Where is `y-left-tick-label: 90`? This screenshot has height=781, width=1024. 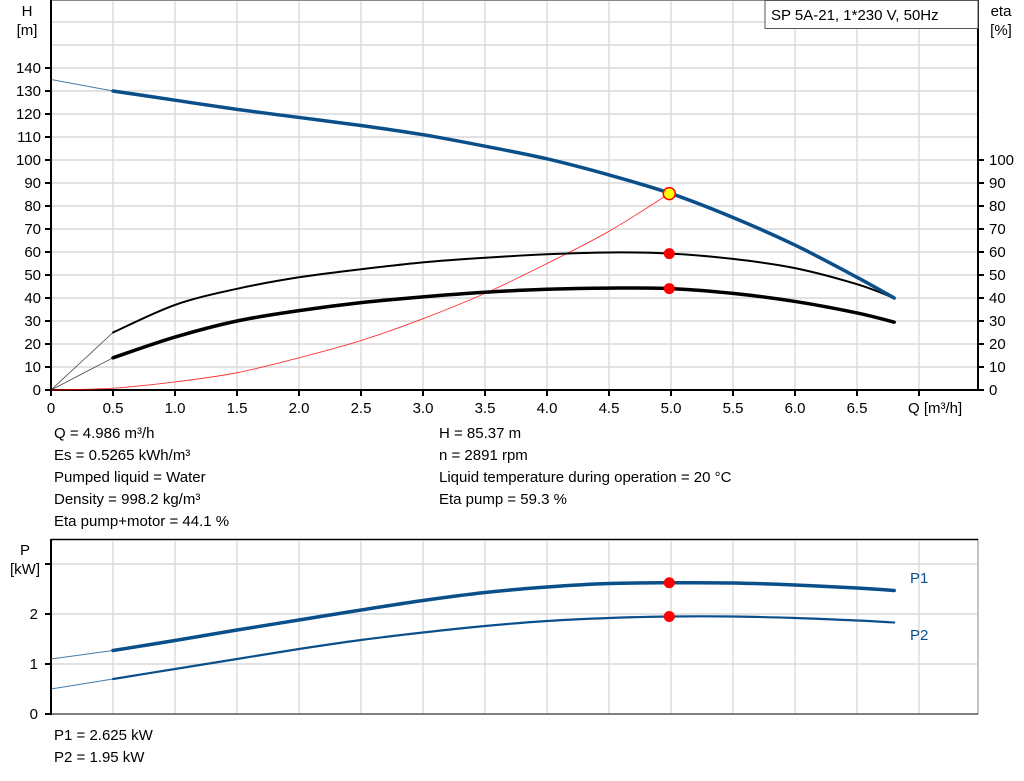
y-left-tick-label: 90 is located at coordinates (32, 183).